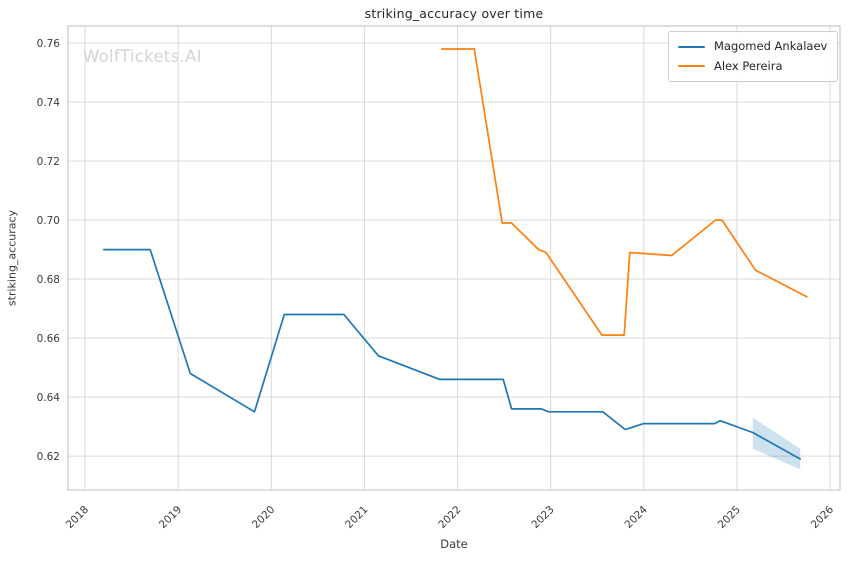  What do you see at coordinates (263, 517) in the screenshot?
I see `x-tick-label: 2020` at bounding box center [263, 517].